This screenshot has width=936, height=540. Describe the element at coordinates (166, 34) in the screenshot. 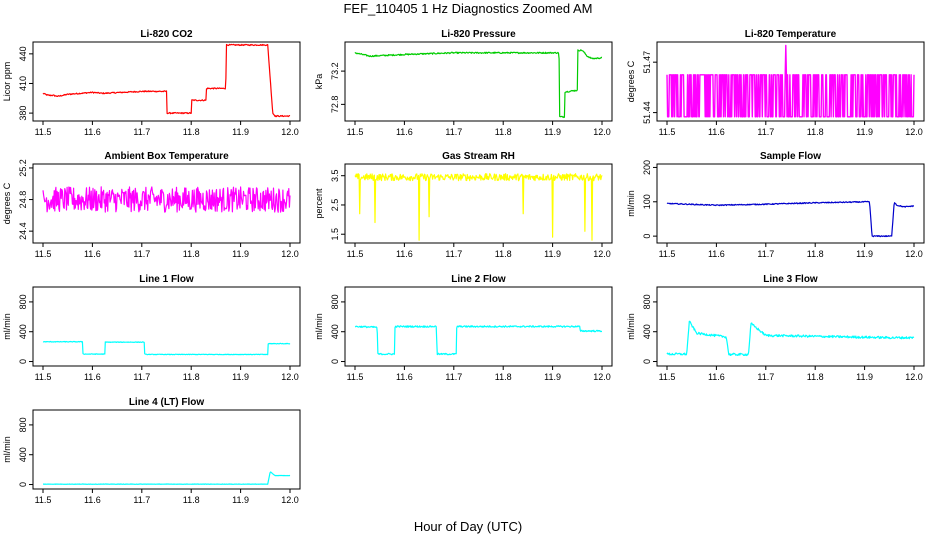

I see `panel-title: Li-820 CO2` at that location.